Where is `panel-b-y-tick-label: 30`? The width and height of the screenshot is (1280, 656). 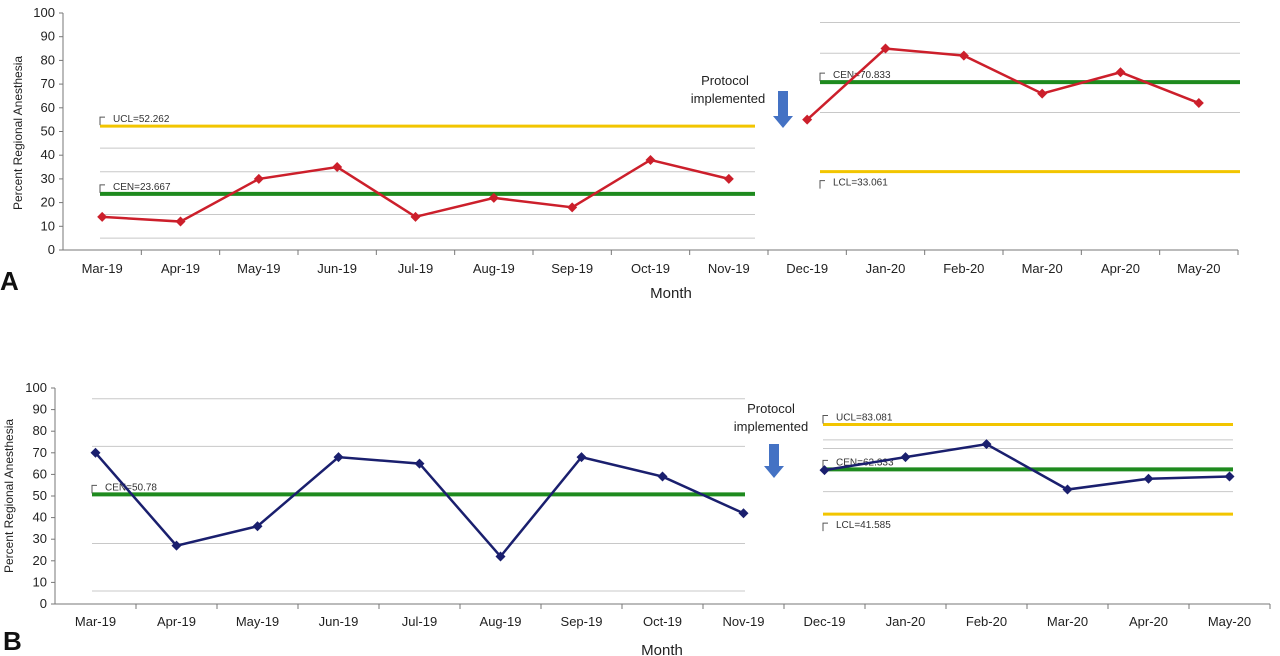
panel-b-y-tick-label: 30 is located at coordinates (40, 538).